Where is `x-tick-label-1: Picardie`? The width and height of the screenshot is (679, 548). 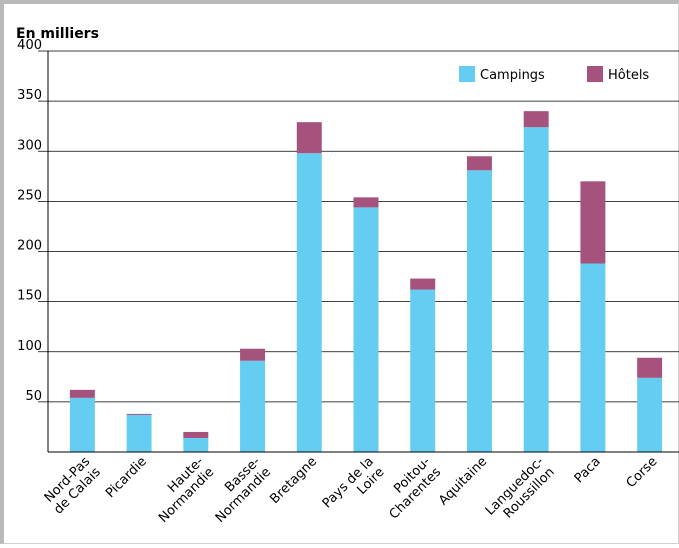
x-tick-label-1: Picardie is located at coordinates (126, 477).